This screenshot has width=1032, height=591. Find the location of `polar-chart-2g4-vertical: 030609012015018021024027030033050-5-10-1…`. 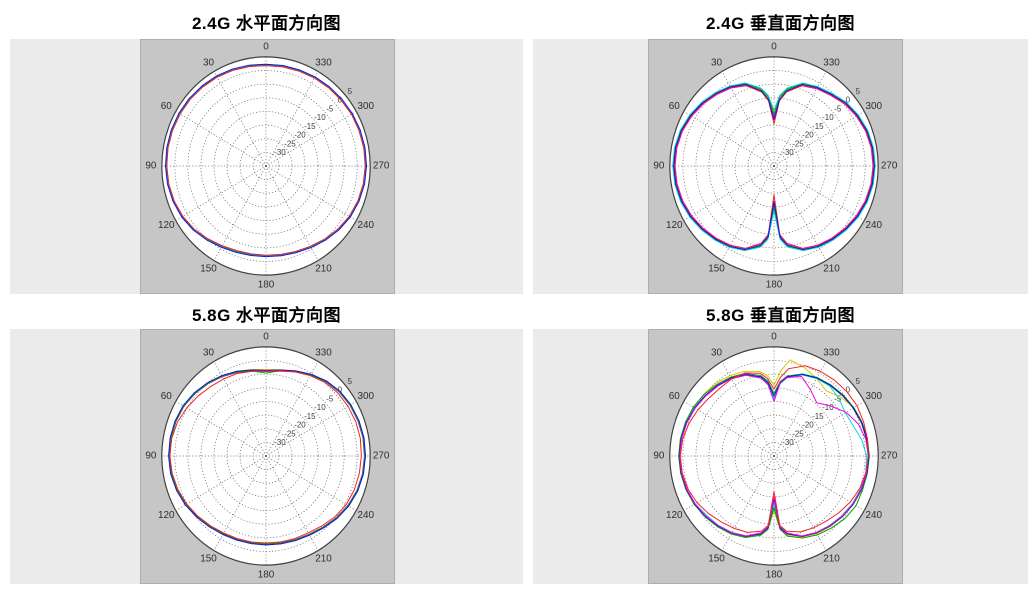

polar-chart-2g4-vertical: 030609012015018021024027030033050-5-10-1… is located at coordinates (775, 166).